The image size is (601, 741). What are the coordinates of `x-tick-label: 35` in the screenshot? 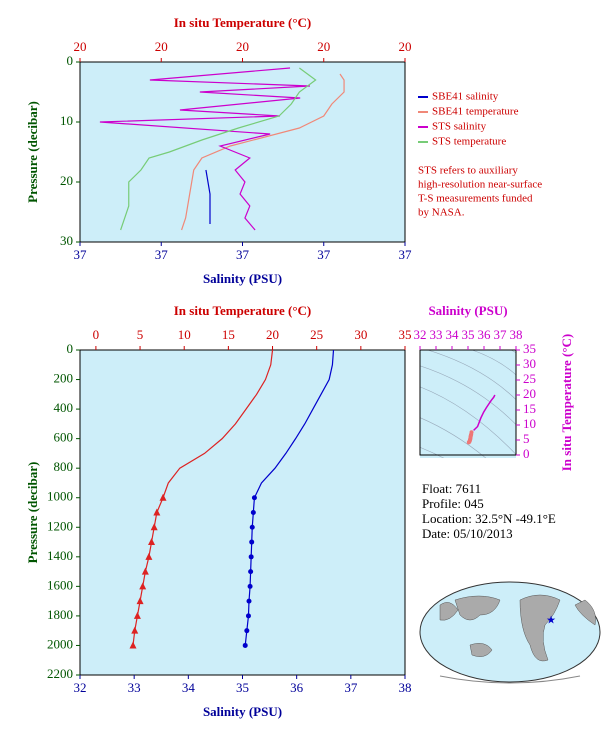 It's located at (468, 334).